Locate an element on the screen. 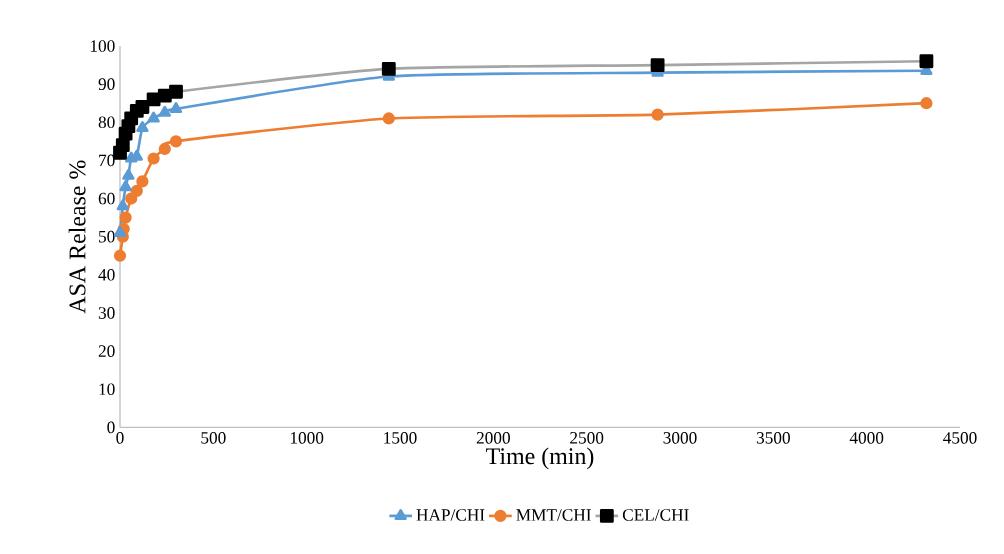  y-tick-label: 80 is located at coordinates (106, 122).